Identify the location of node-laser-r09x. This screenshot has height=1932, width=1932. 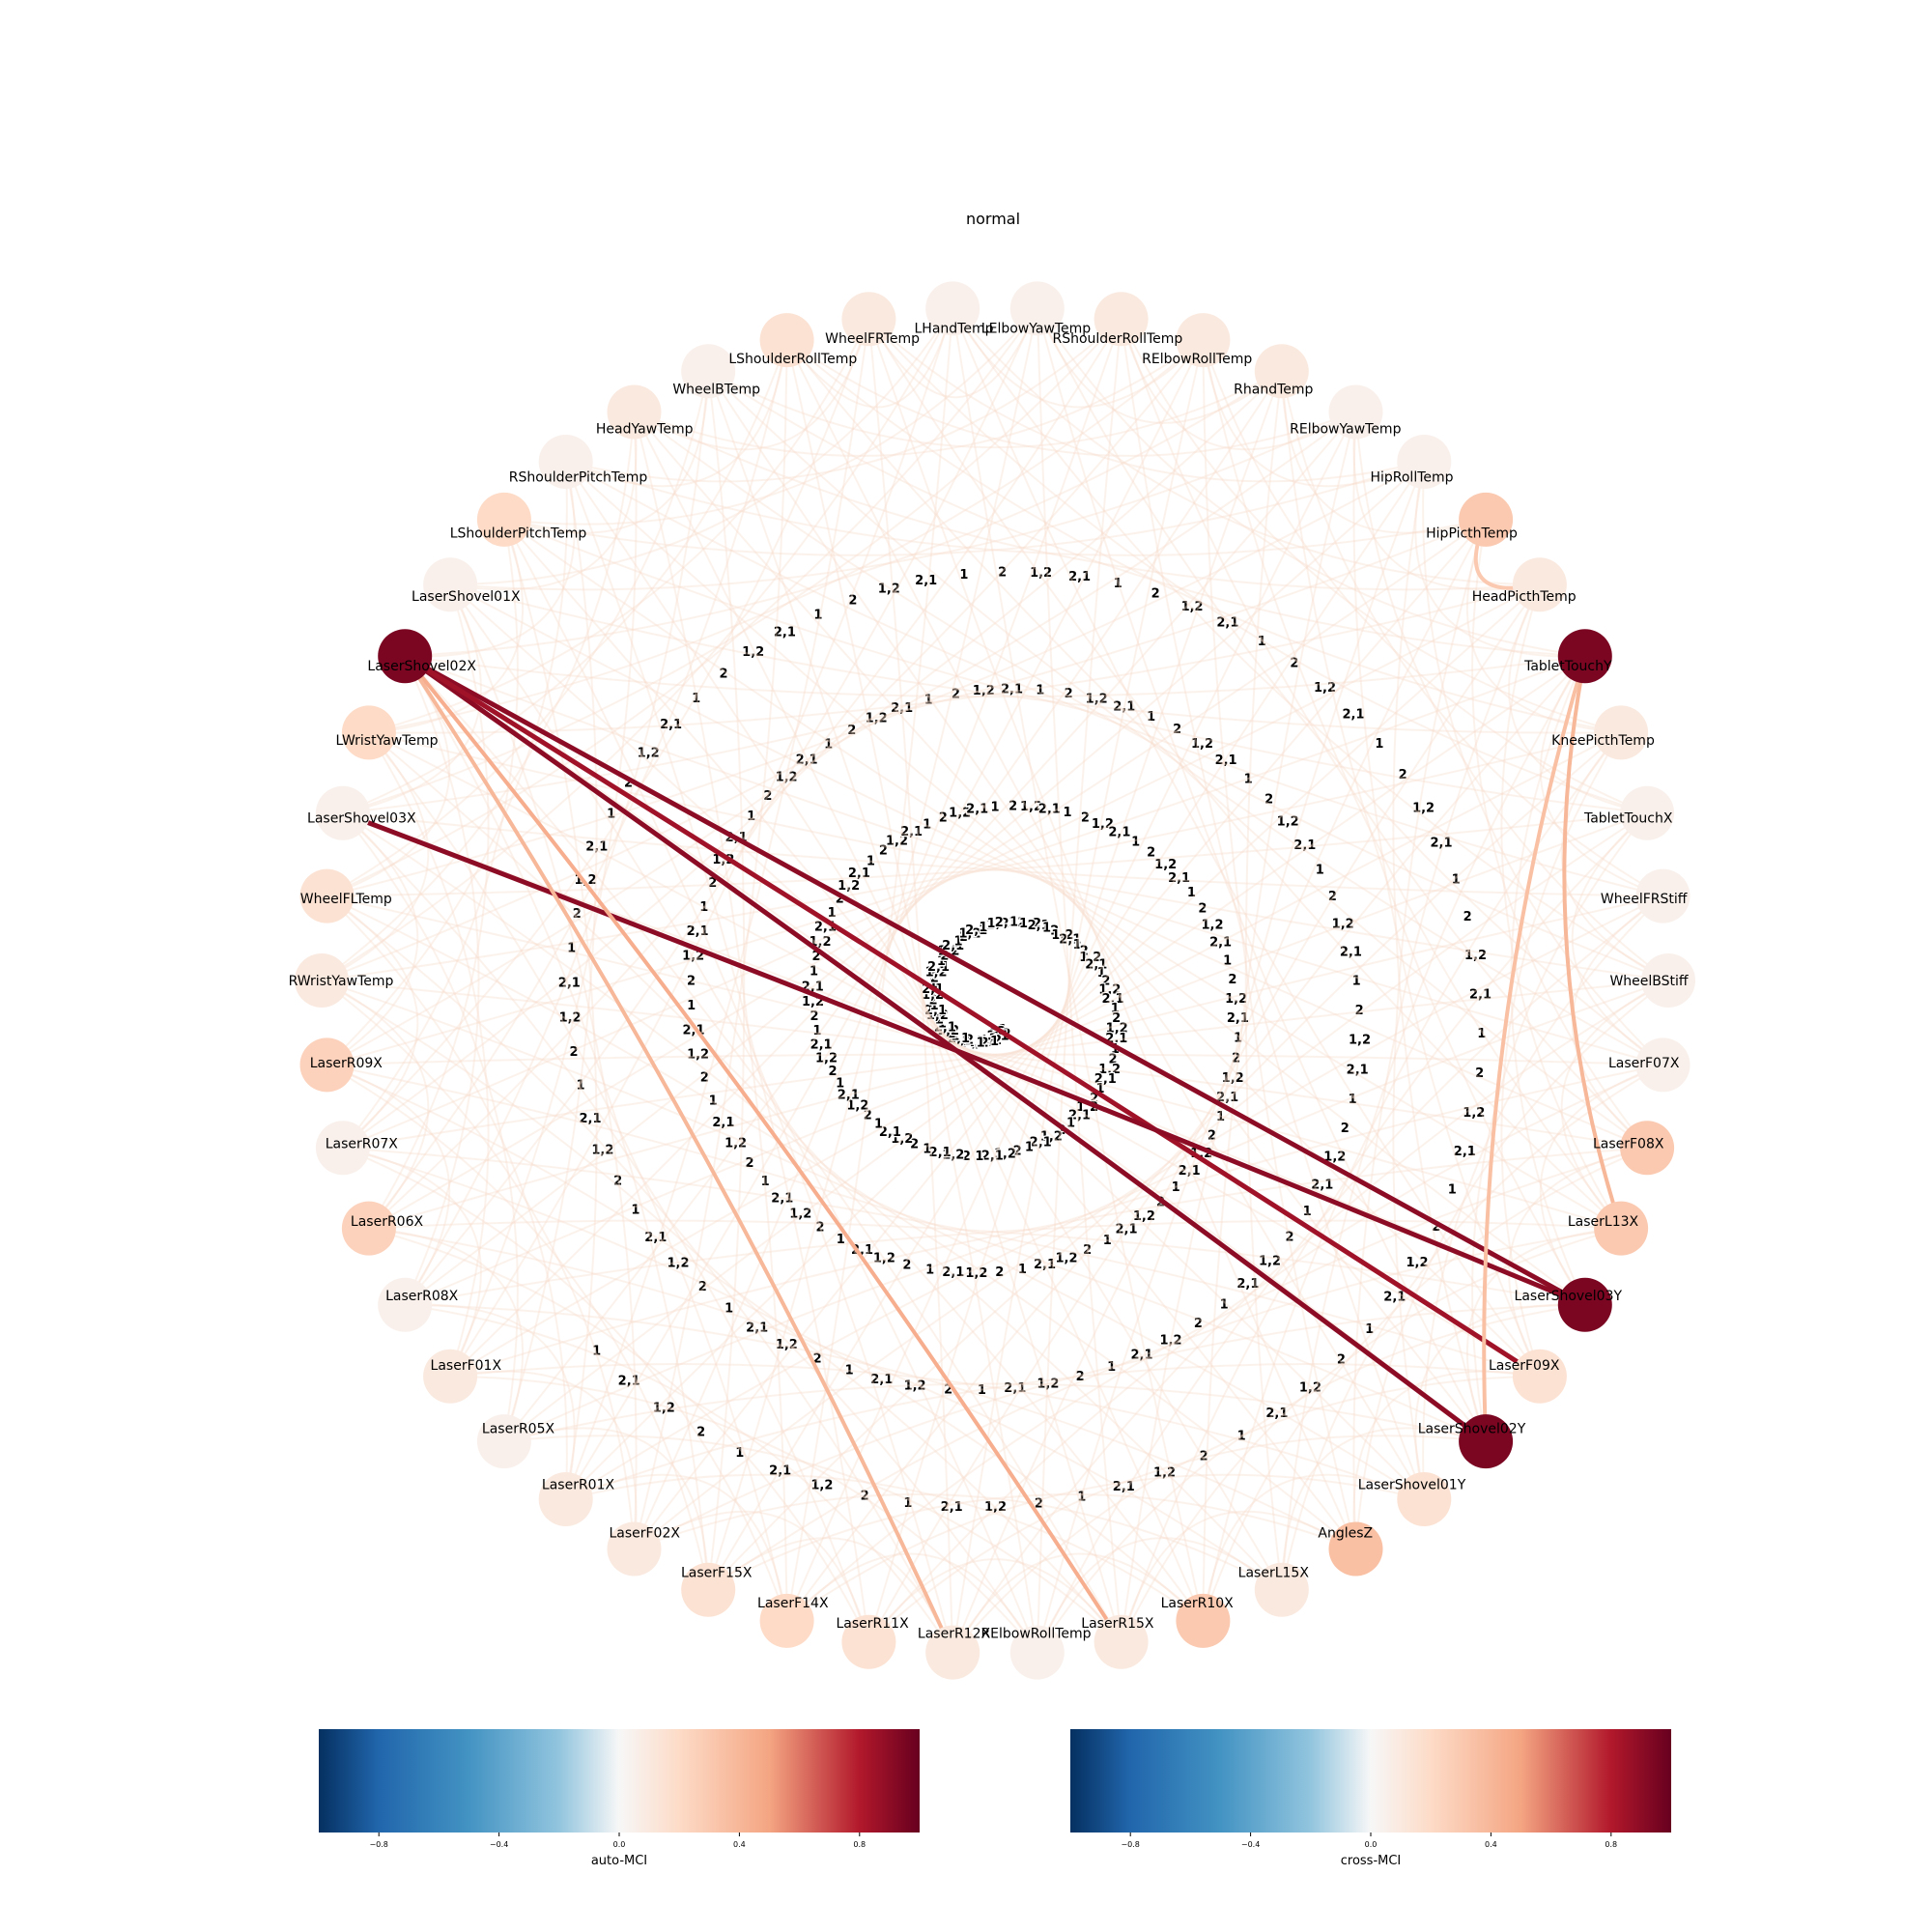
(327, 1065).